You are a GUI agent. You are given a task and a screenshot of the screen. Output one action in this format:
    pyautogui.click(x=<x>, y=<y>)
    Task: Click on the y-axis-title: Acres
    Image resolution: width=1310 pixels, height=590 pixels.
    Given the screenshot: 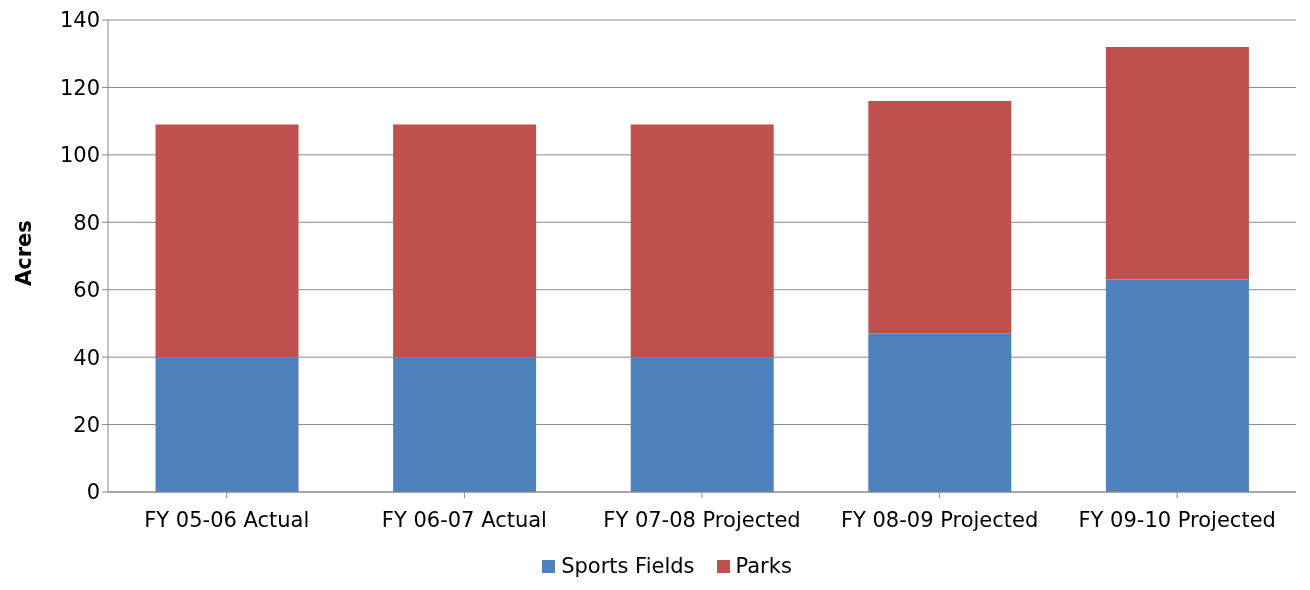 What is the action you would take?
    pyautogui.click(x=24, y=253)
    